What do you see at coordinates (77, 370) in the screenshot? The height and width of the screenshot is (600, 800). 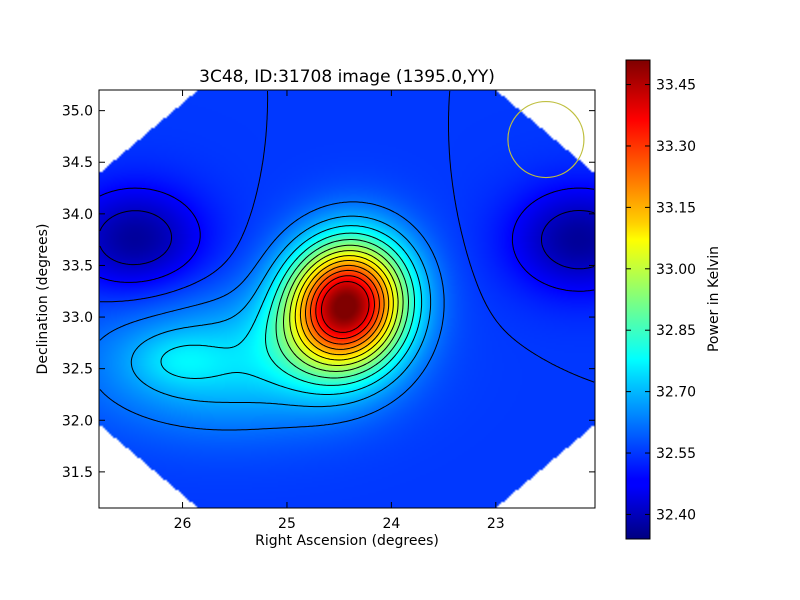 I see `y-tick-label: 32.5` at bounding box center [77, 370].